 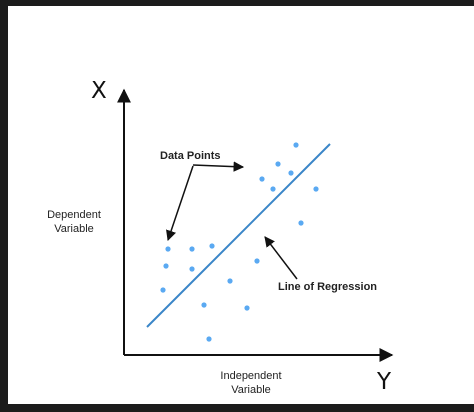 What do you see at coordinates (251, 390) in the screenshot?
I see `x-axis-label-line2: Variable` at bounding box center [251, 390].